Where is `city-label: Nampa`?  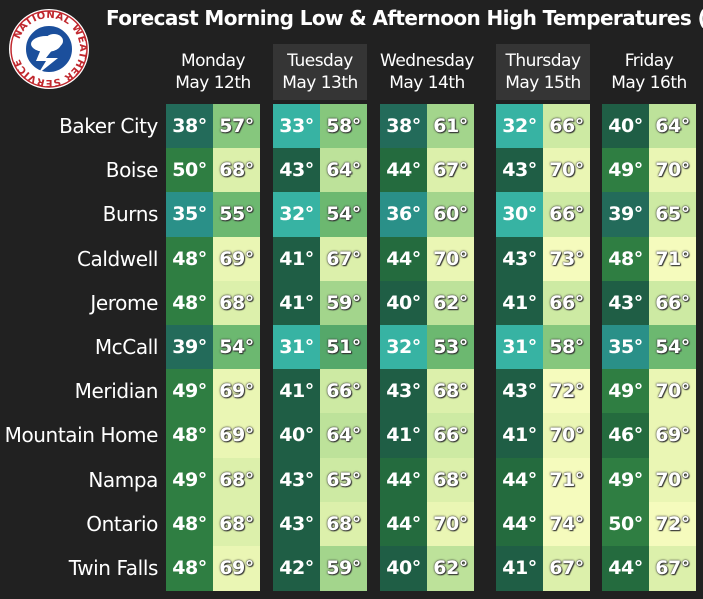
city-label: Nampa is located at coordinates (123, 479).